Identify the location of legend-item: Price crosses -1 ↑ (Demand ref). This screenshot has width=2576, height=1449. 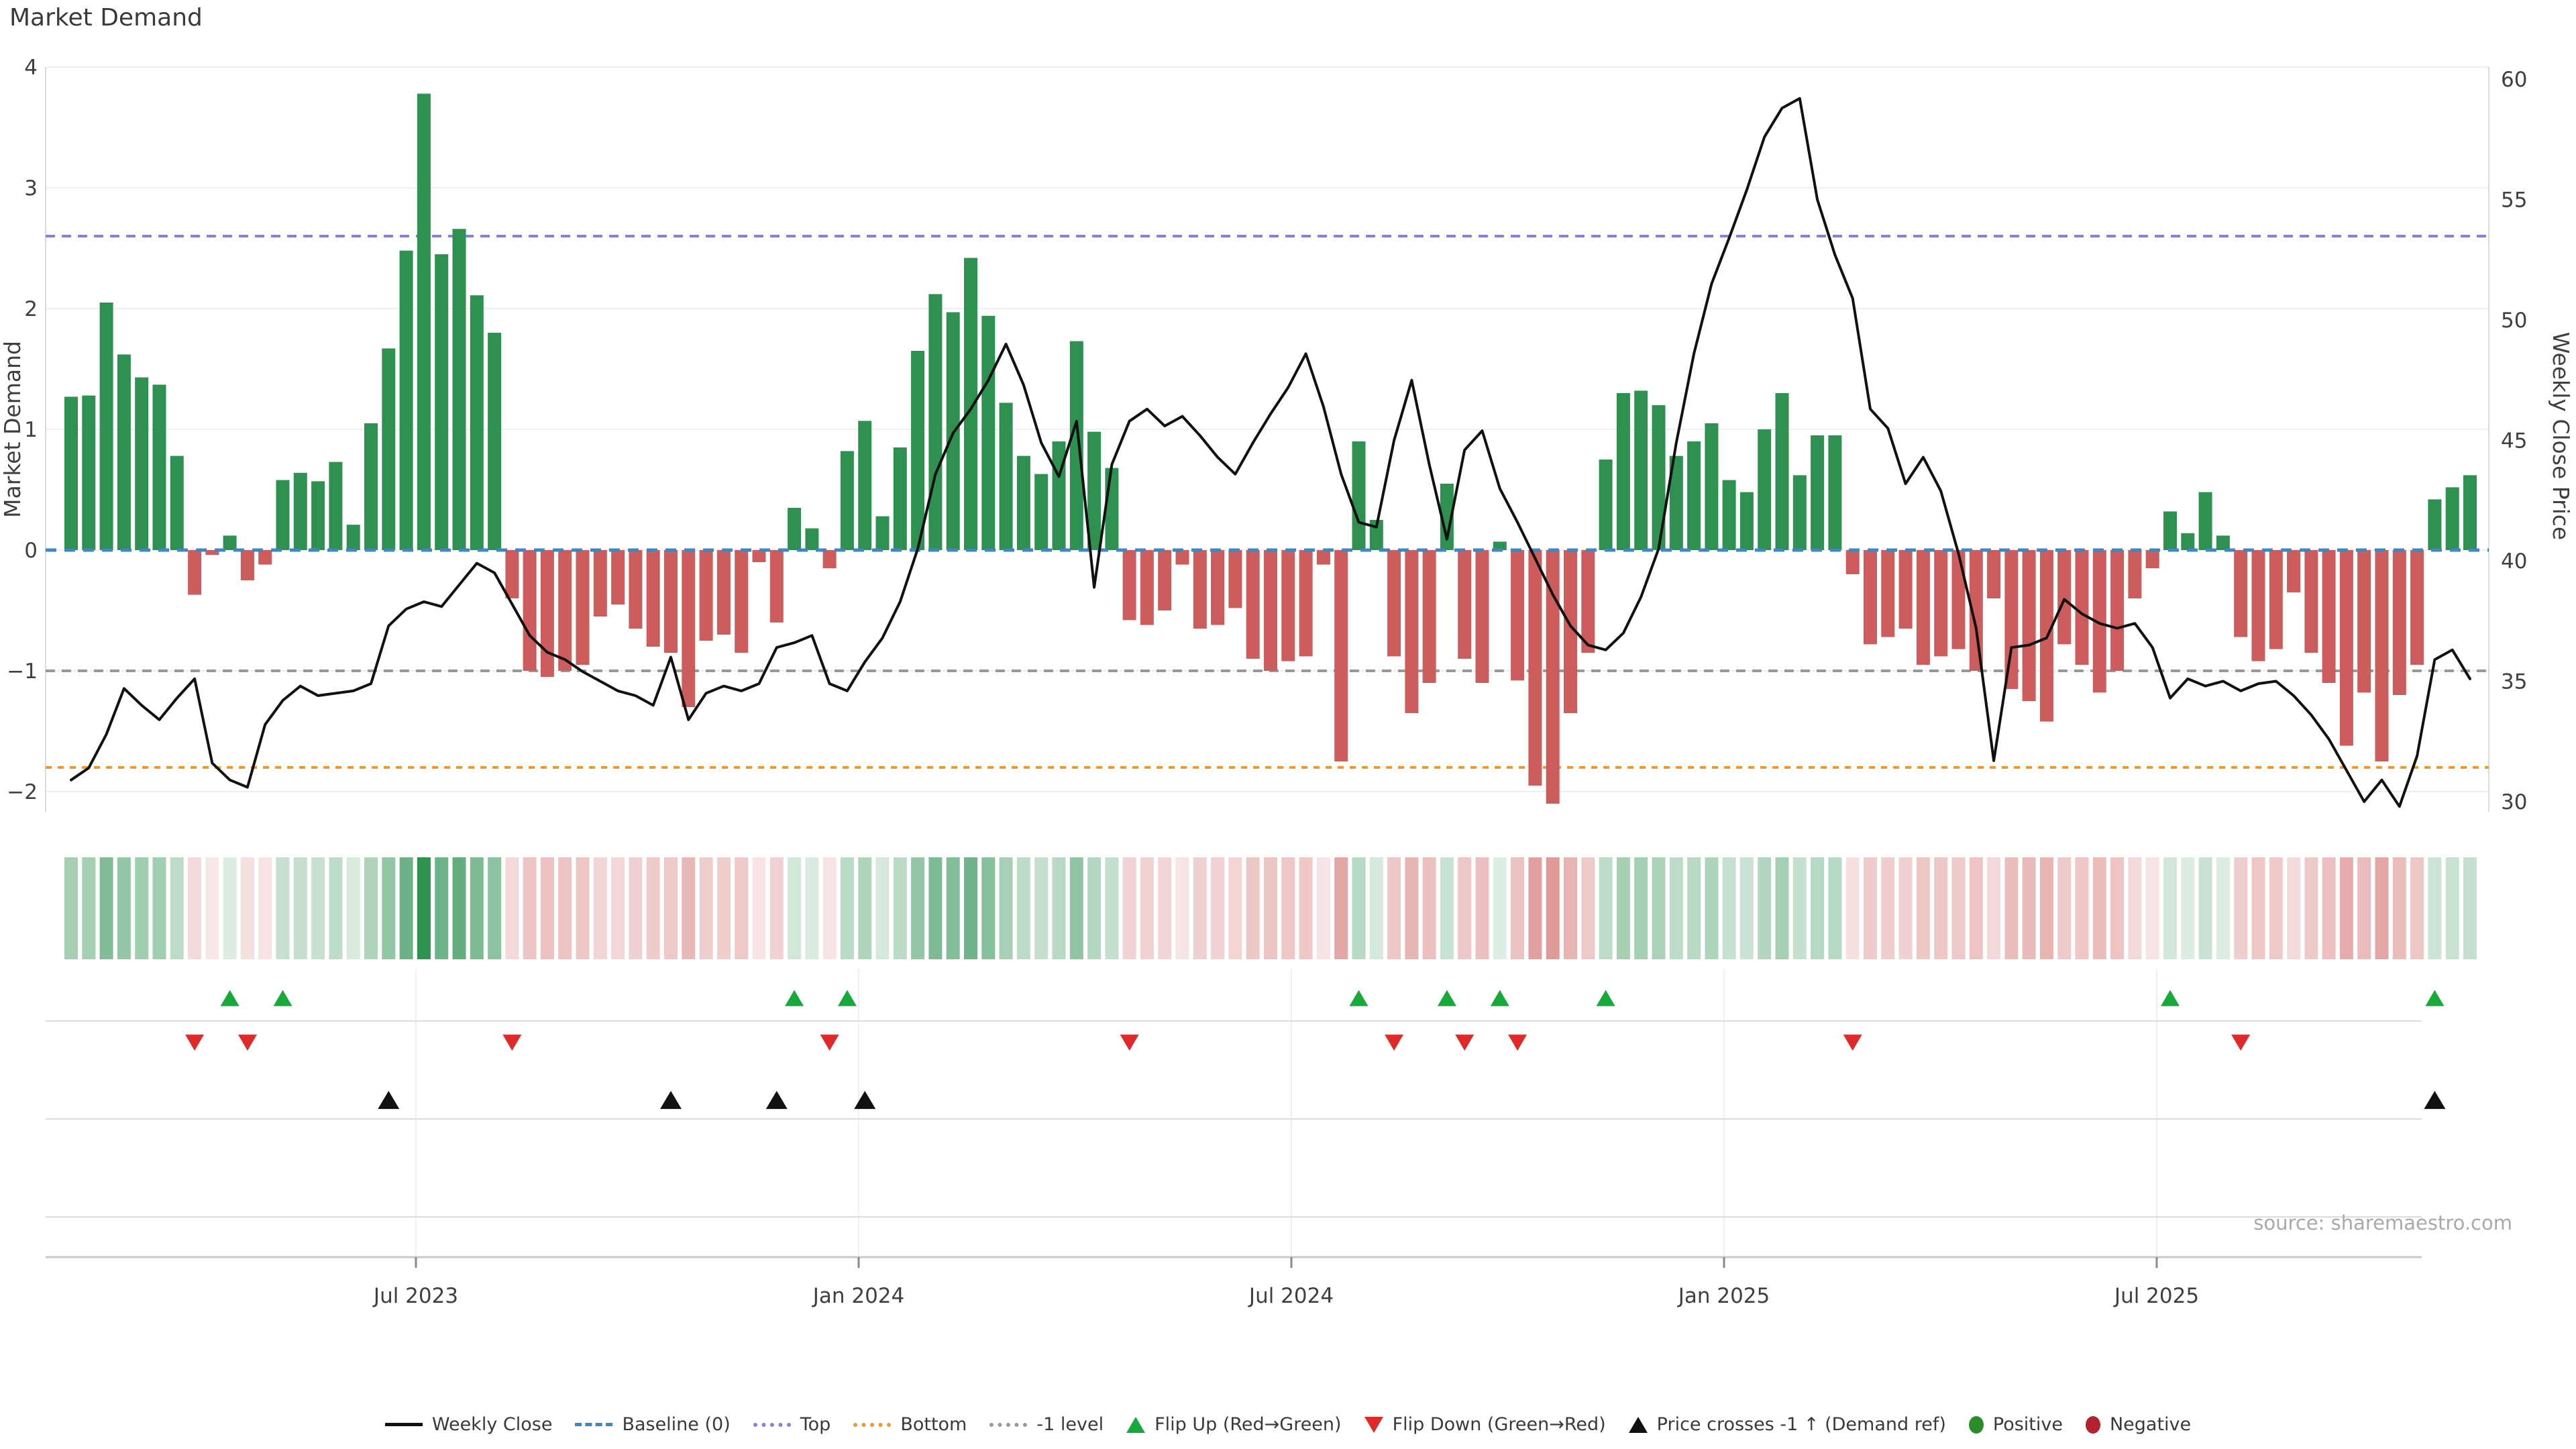
(1787, 1424).